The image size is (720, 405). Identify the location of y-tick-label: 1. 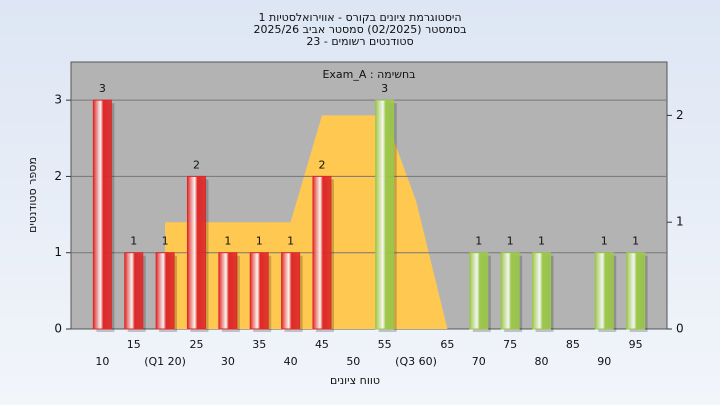
(58, 252).